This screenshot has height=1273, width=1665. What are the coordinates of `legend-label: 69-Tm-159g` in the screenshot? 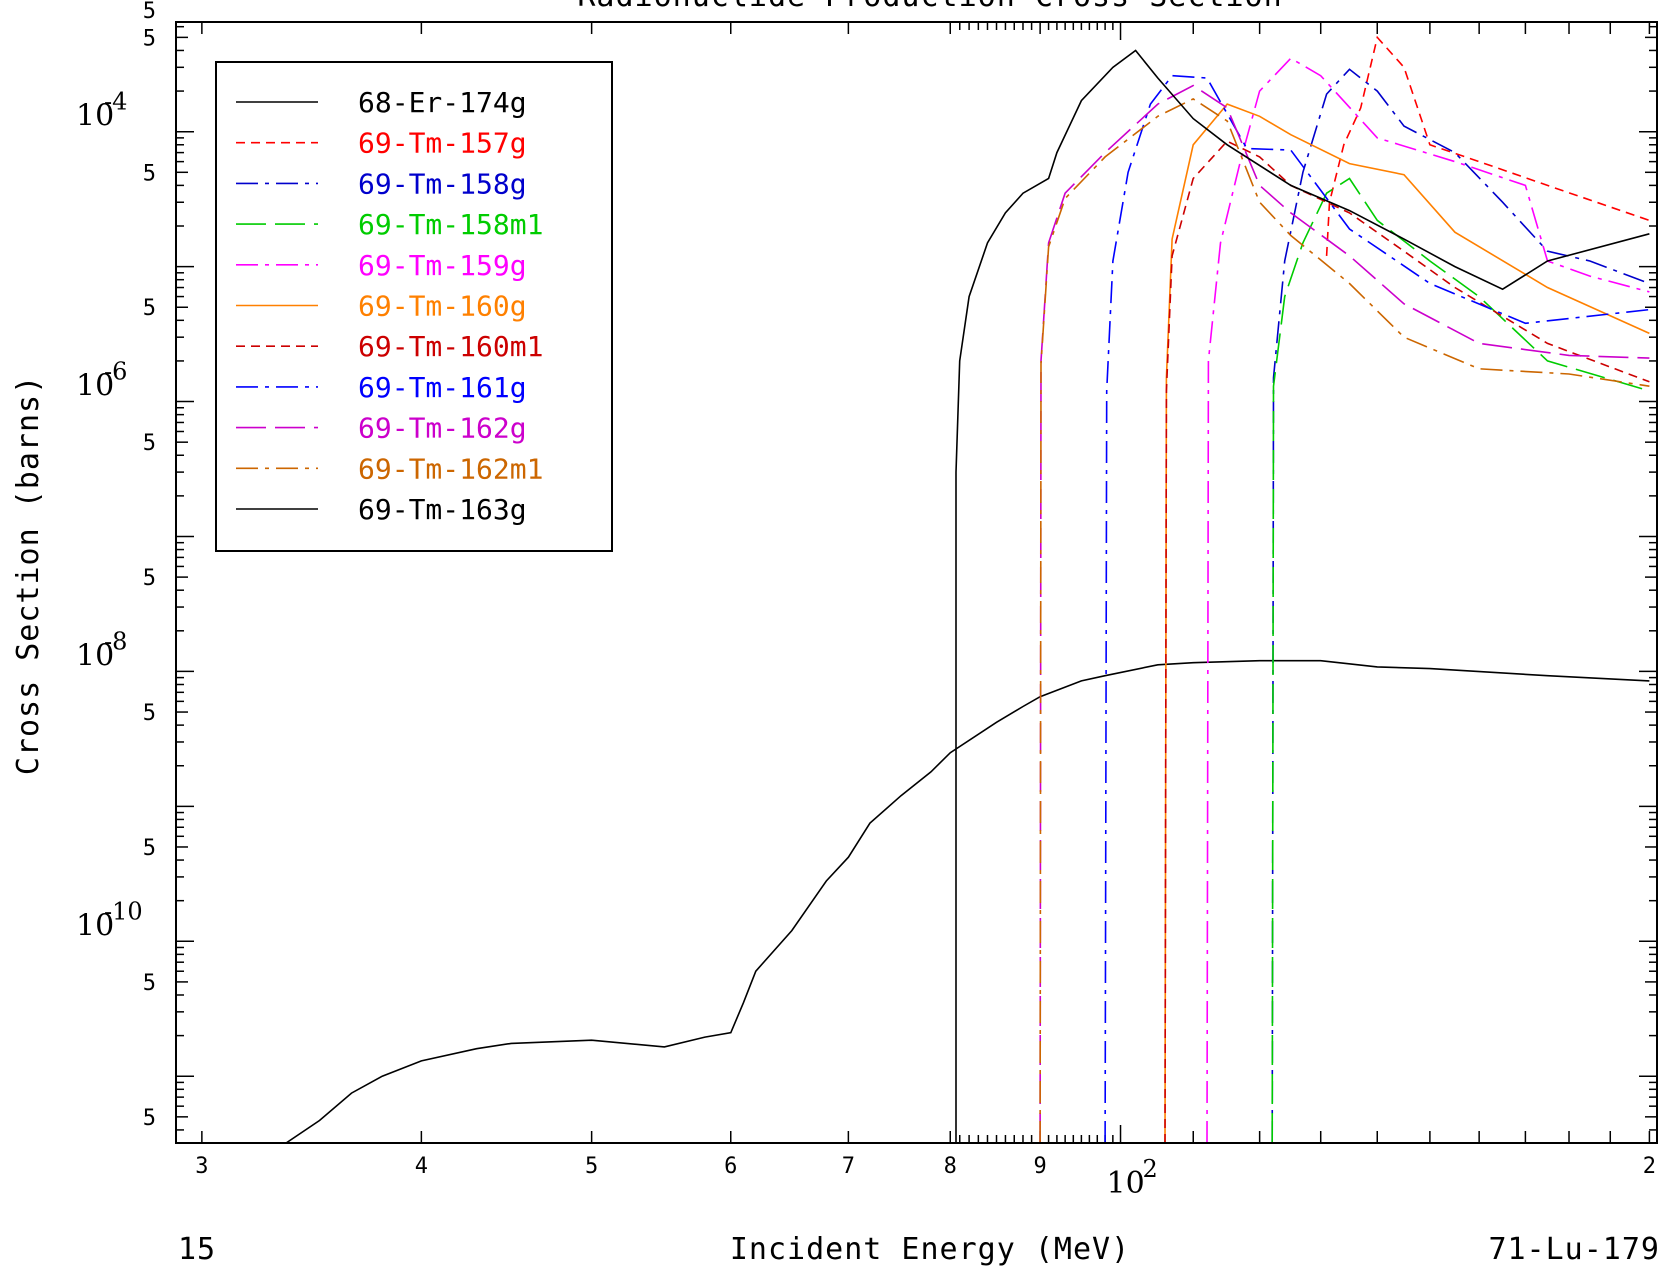 It's located at (442, 265).